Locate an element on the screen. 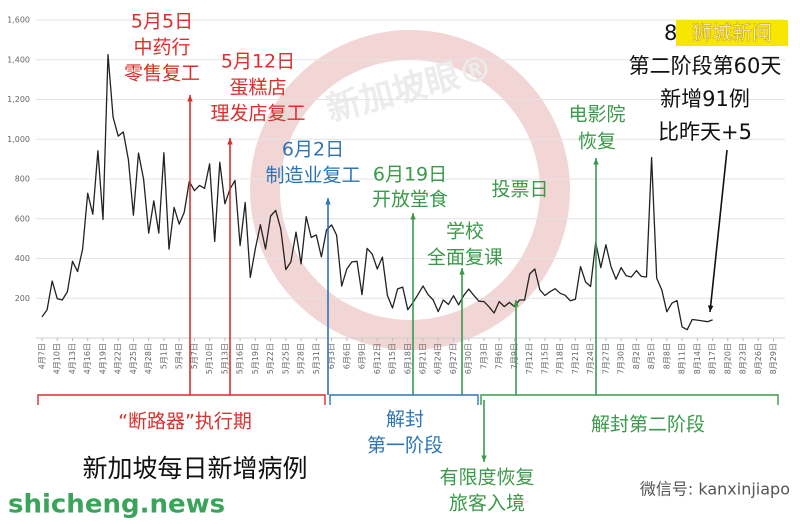 This screenshot has width=800, height=524. x-tick-label: 8月14日 is located at coordinates (697, 358).